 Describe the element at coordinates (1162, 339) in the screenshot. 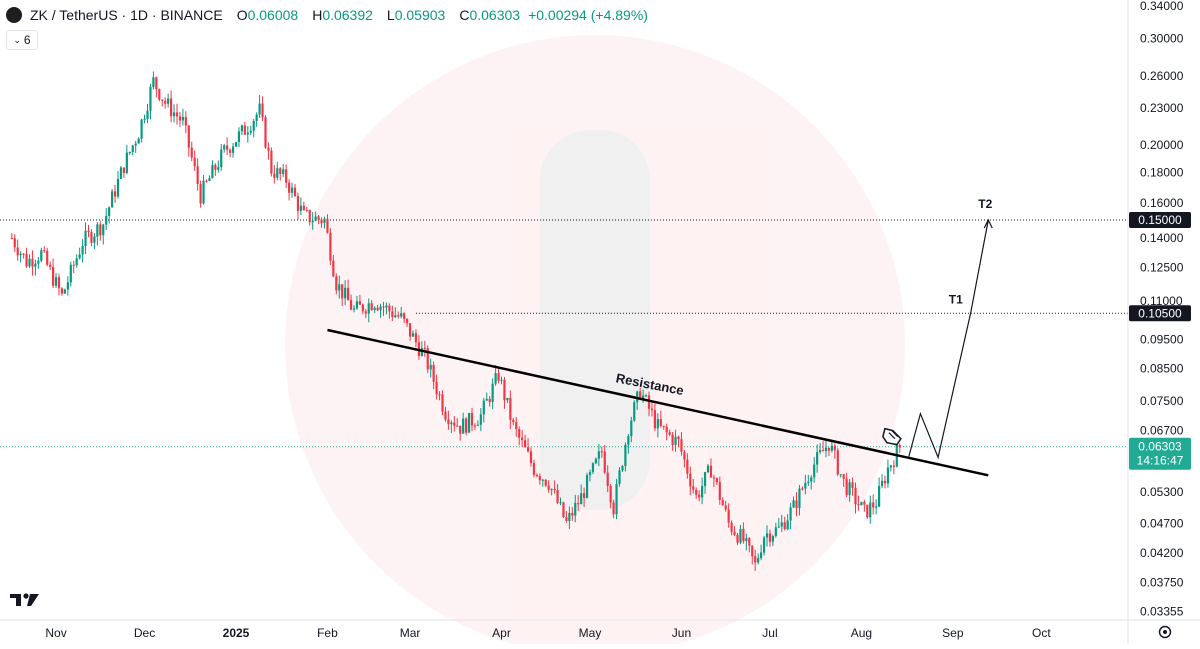

I see `y-tick-label: 0.09500` at that location.